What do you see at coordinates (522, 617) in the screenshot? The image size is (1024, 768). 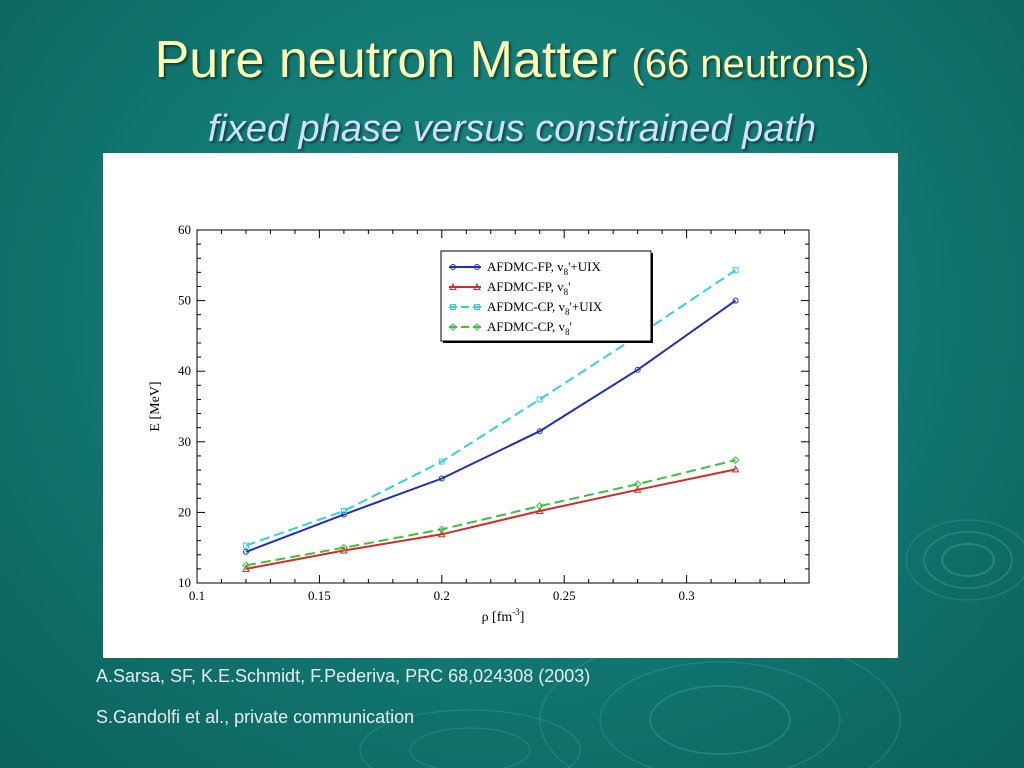 I see `x-axis-label-end: ]` at bounding box center [522, 617].